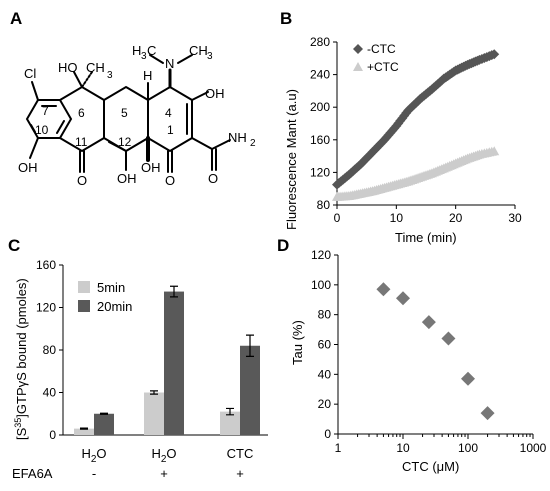 This screenshot has width=550, height=491. I want to click on chart-d-x-tick-label: 1, so click(338, 448).